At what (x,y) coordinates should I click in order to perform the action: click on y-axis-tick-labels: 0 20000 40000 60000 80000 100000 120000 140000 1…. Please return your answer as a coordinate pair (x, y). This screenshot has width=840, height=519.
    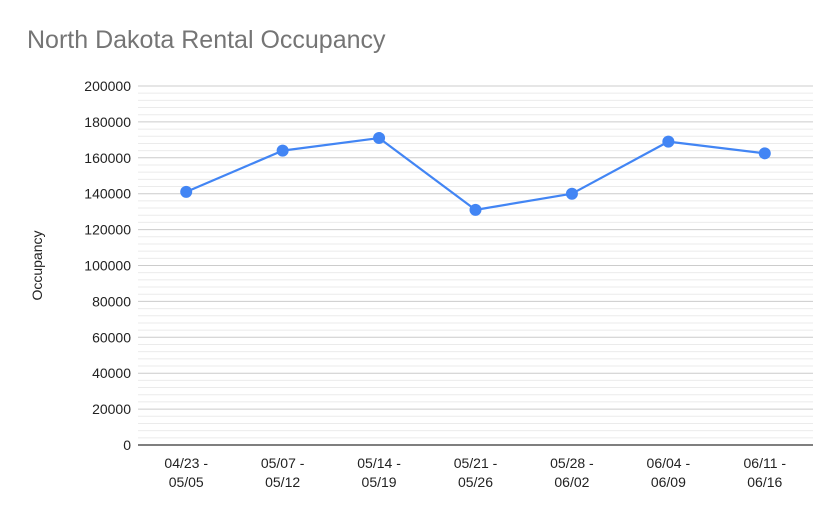
    Looking at the image, I should click on (107, 265).